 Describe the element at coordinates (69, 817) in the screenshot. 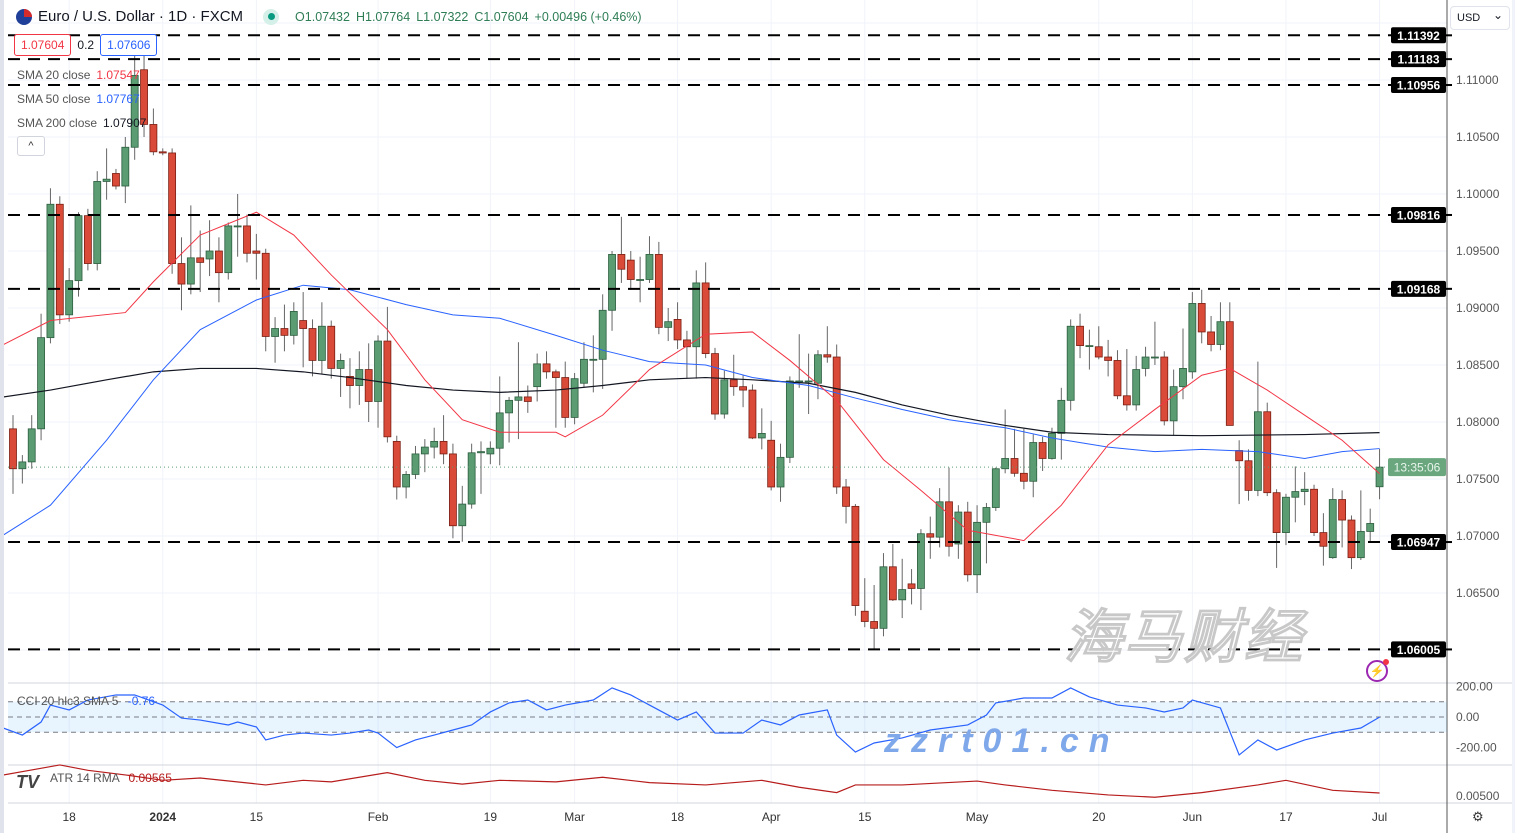

I see `date-tick-label: 18` at that location.